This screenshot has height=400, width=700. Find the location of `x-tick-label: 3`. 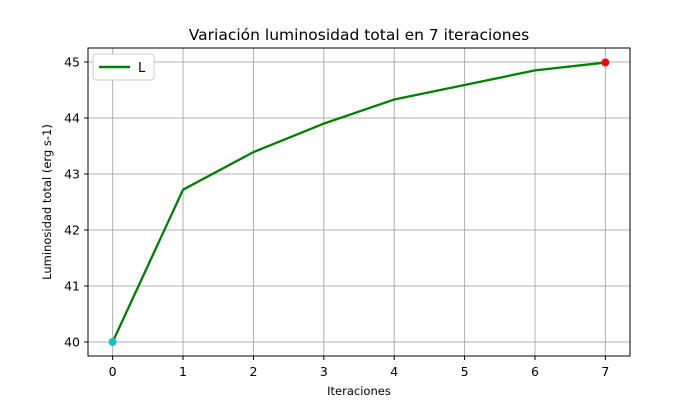

x-tick-label: 3 is located at coordinates (324, 371).